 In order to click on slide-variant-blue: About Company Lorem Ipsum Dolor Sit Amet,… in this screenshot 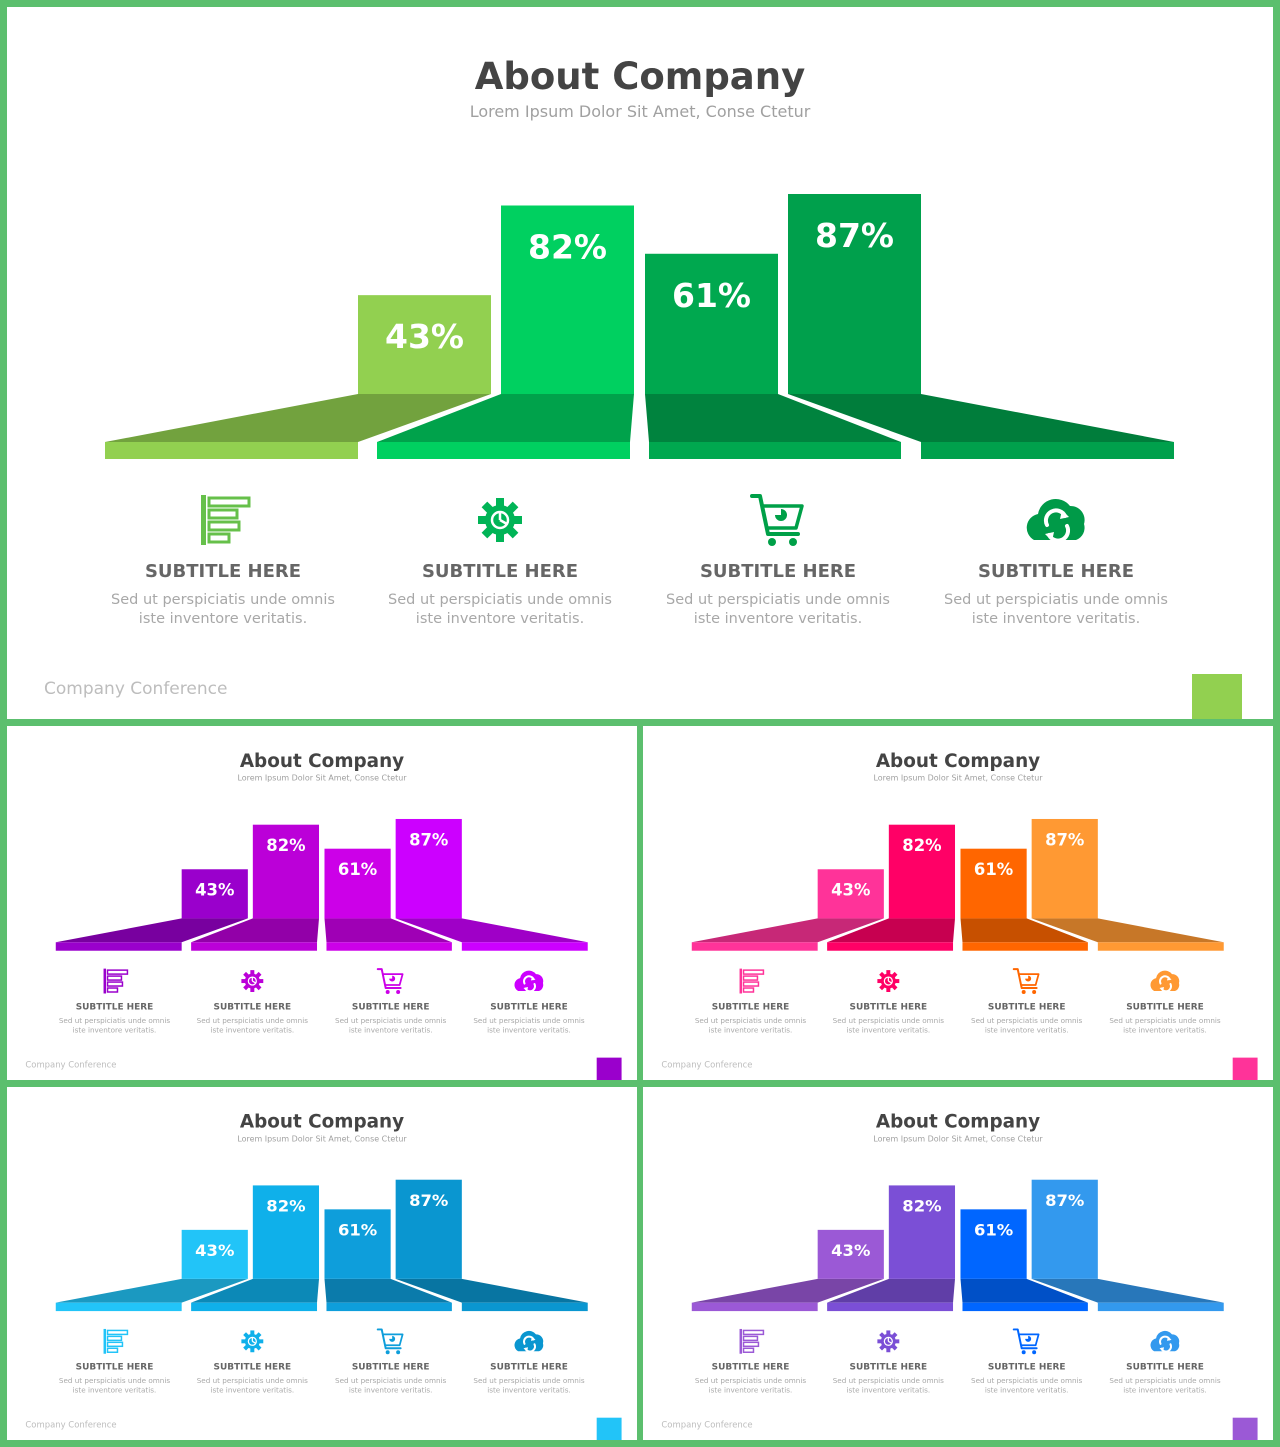, I will do `click(322, 1263)`.